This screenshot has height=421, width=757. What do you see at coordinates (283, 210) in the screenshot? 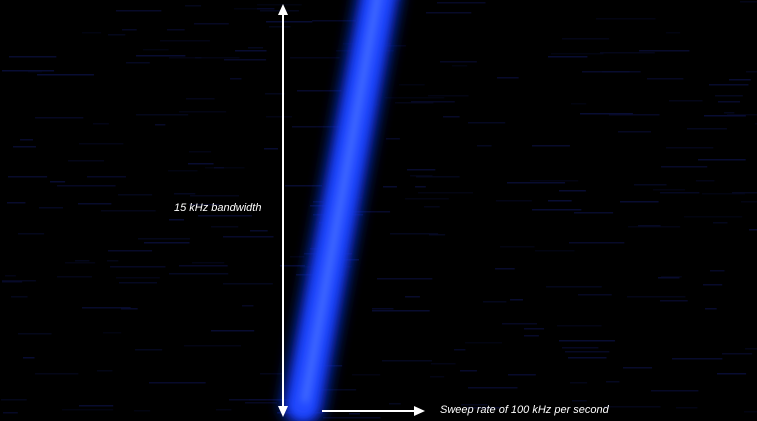
I see `double-headed-vertical-arrow-icon` at bounding box center [283, 210].